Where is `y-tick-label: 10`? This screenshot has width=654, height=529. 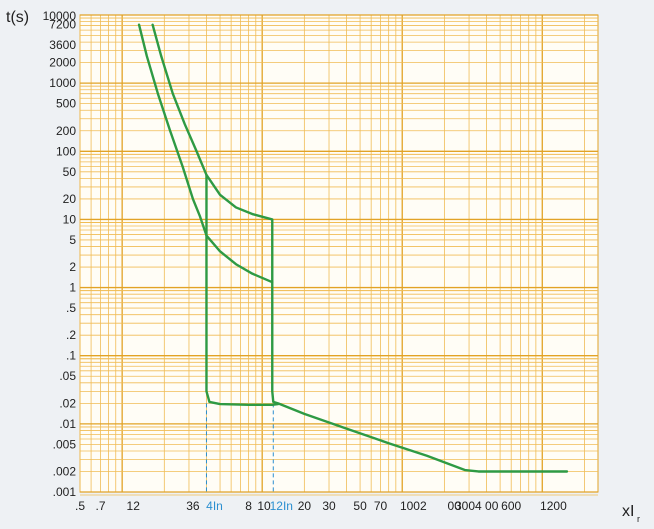 y-tick-label: 10 is located at coordinates (70, 219).